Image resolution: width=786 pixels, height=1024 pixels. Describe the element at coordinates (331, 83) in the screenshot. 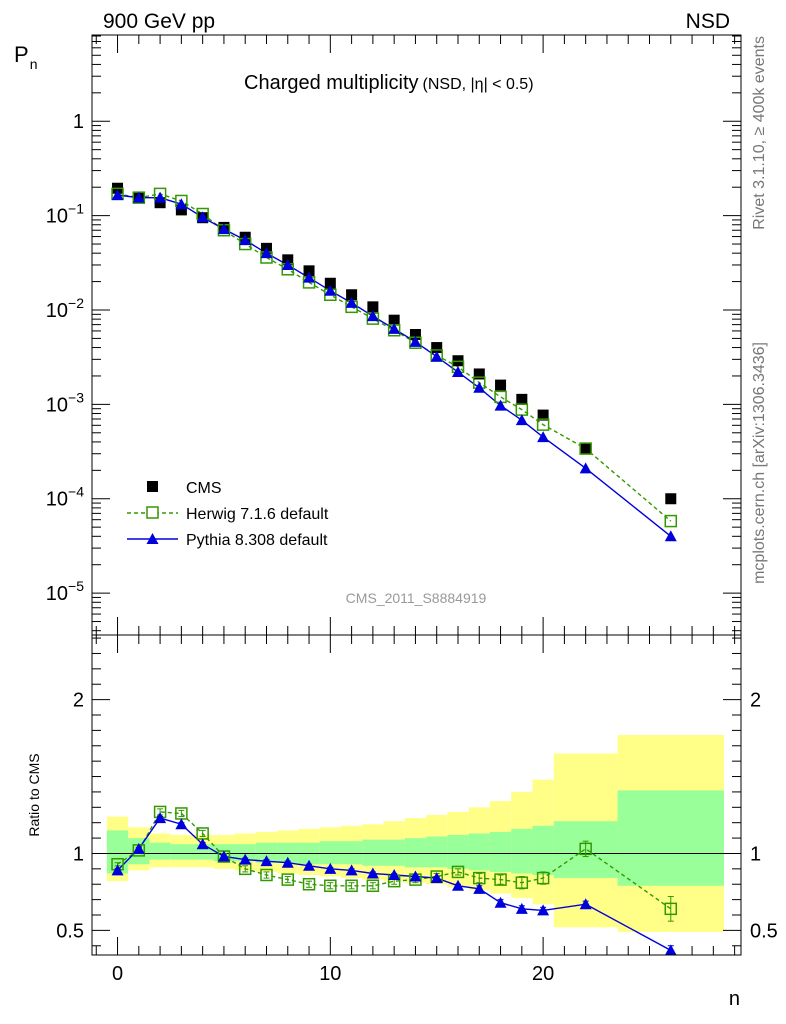

I see `chart-title-main: Charged multiplicity` at that location.